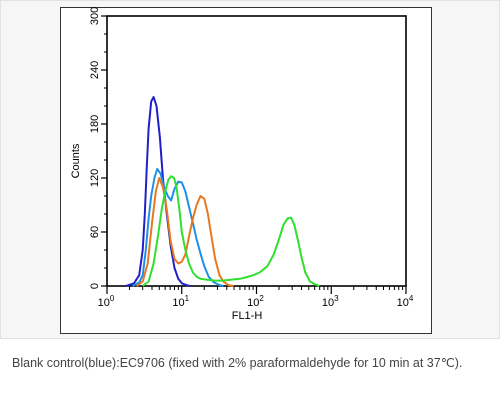 This screenshot has height=409, width=502. I want to click on y-tick-label: 120, so click(95, 178).